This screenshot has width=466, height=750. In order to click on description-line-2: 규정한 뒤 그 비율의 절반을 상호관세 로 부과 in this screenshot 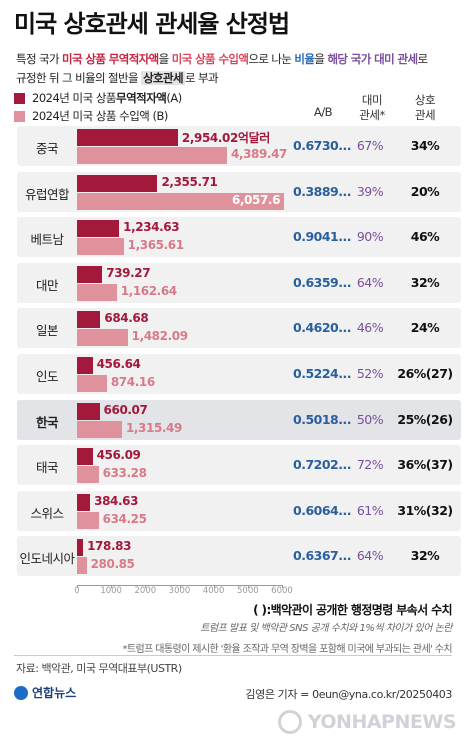, I will do `click(117, 78)`.